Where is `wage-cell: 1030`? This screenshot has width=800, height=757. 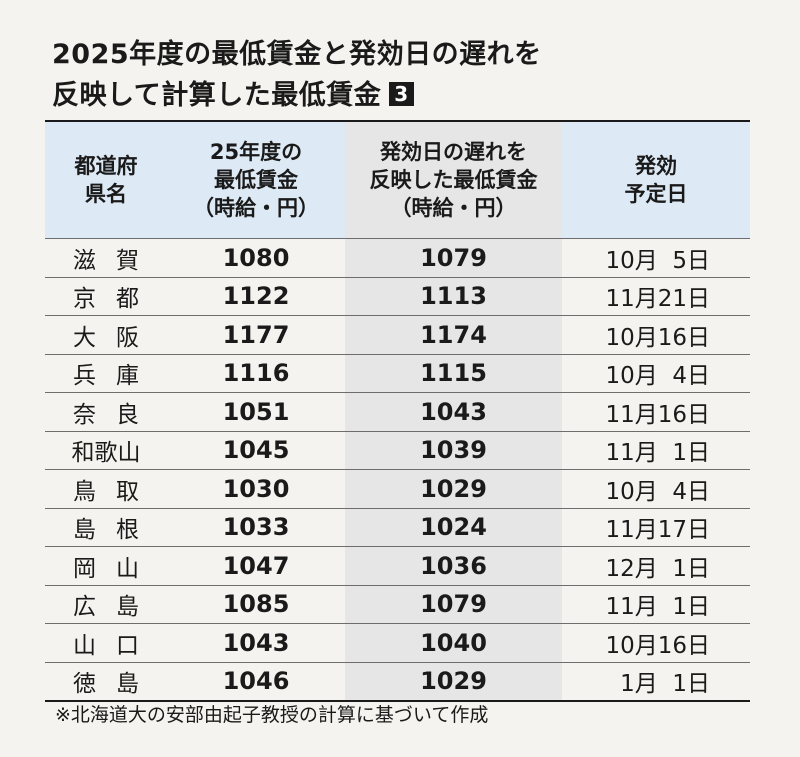
wage-cell: 1030 is located at coordinates (256, 488).